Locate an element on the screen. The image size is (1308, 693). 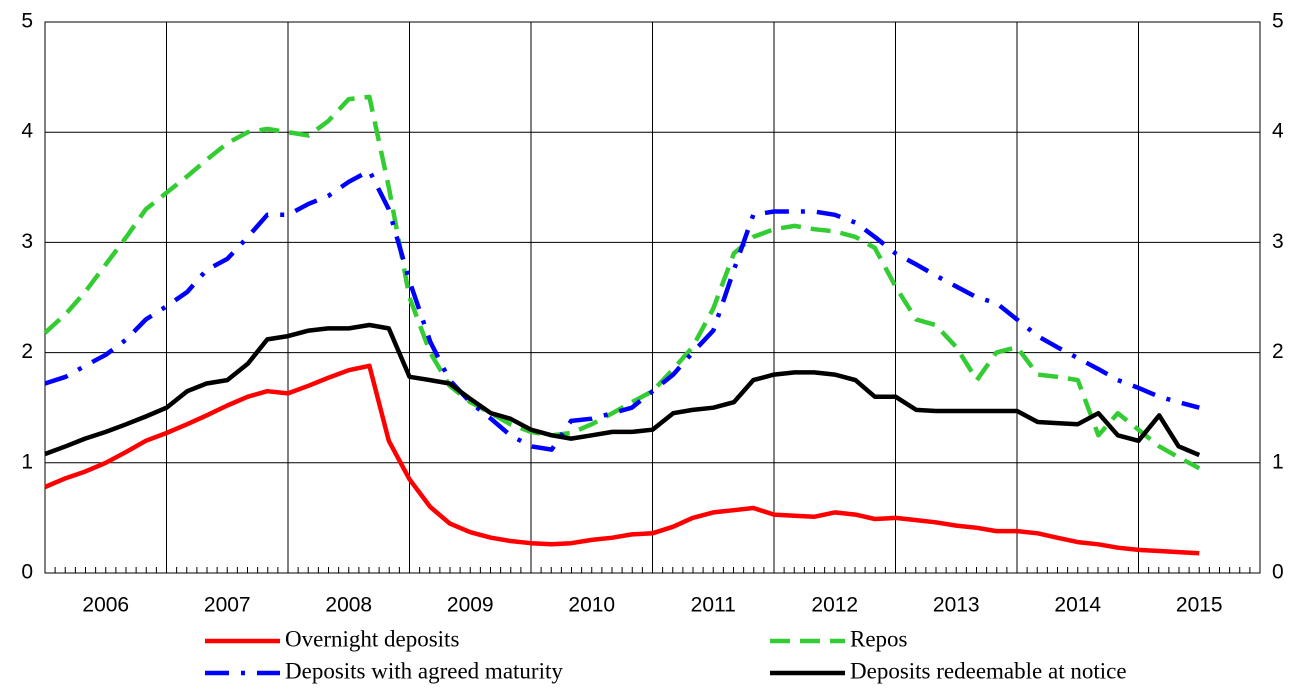
x-tick-label: 2008 is located at coordinates (348, 605).